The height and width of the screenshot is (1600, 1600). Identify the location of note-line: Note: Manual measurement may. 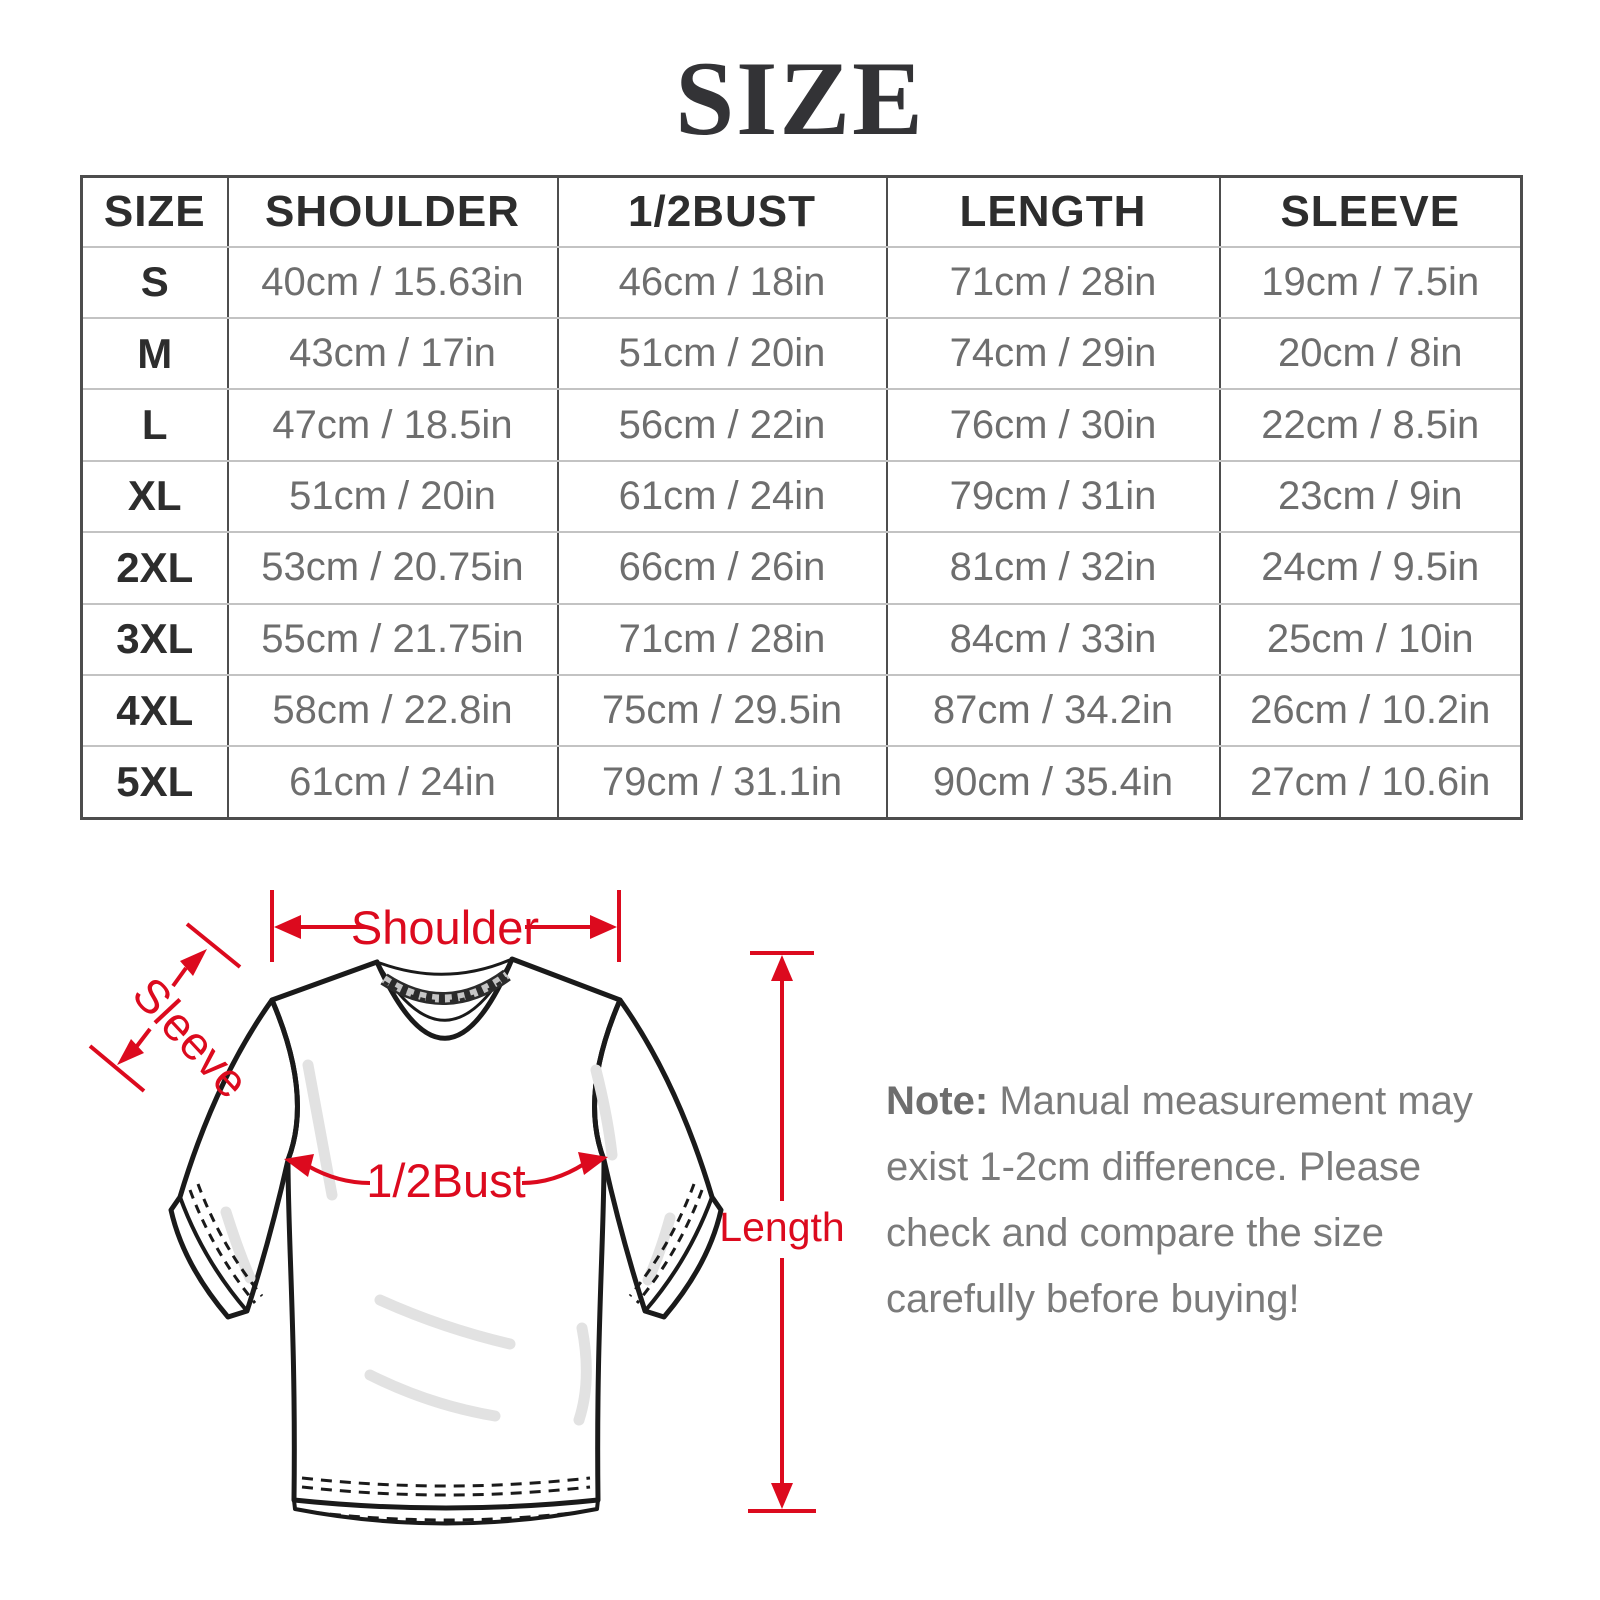
(1179, 1101).